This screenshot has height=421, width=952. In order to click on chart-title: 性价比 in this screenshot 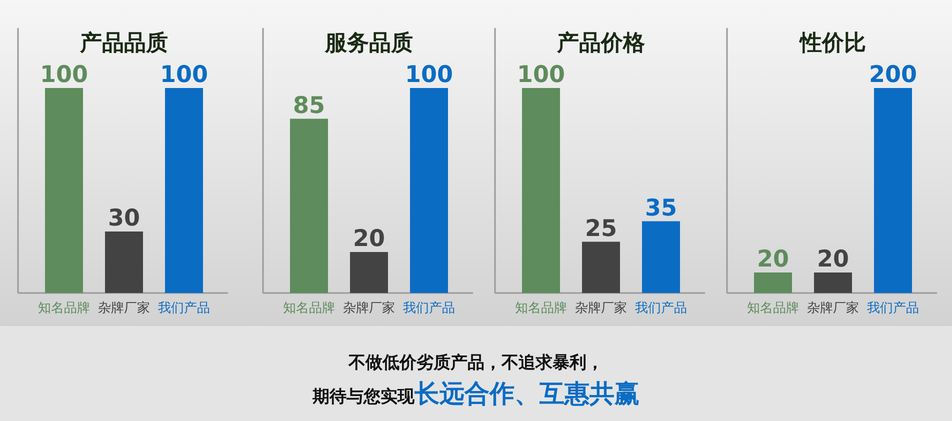, I will do `click(832, 43)`.